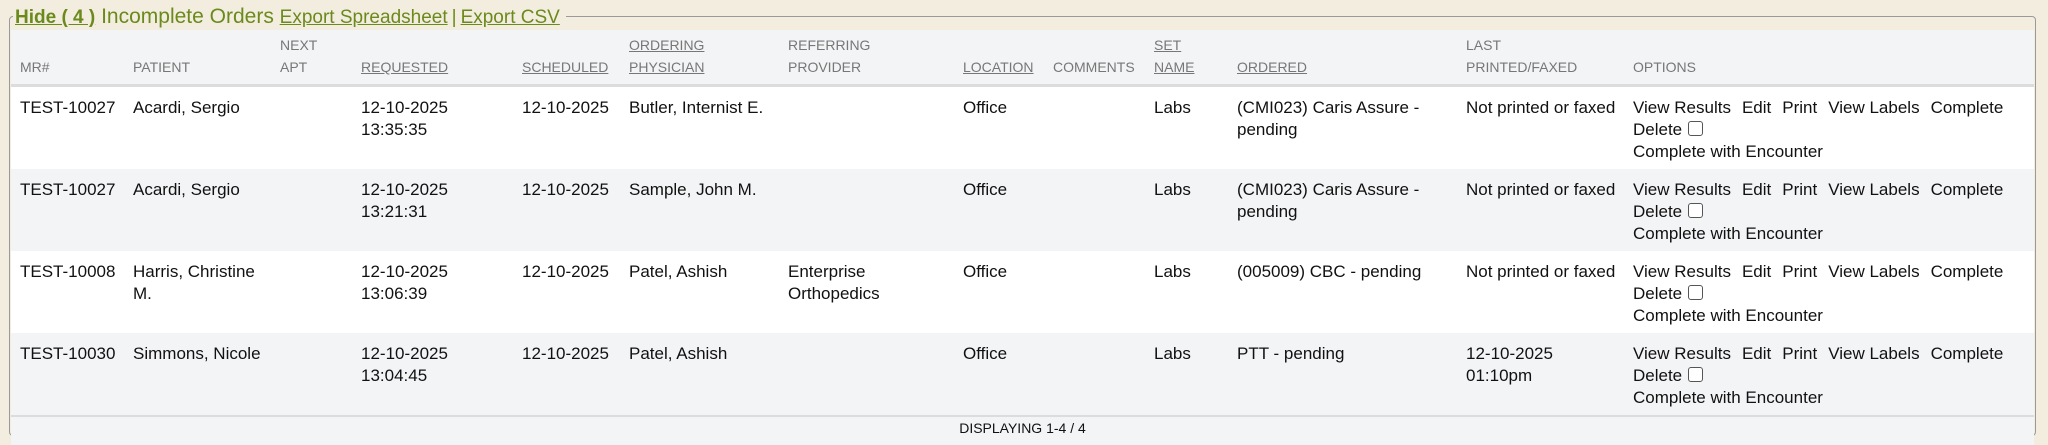 Image resolution: width=2048 pixels, height=445 pixels. I want to click on header-line: SET, so click(1168, 45).